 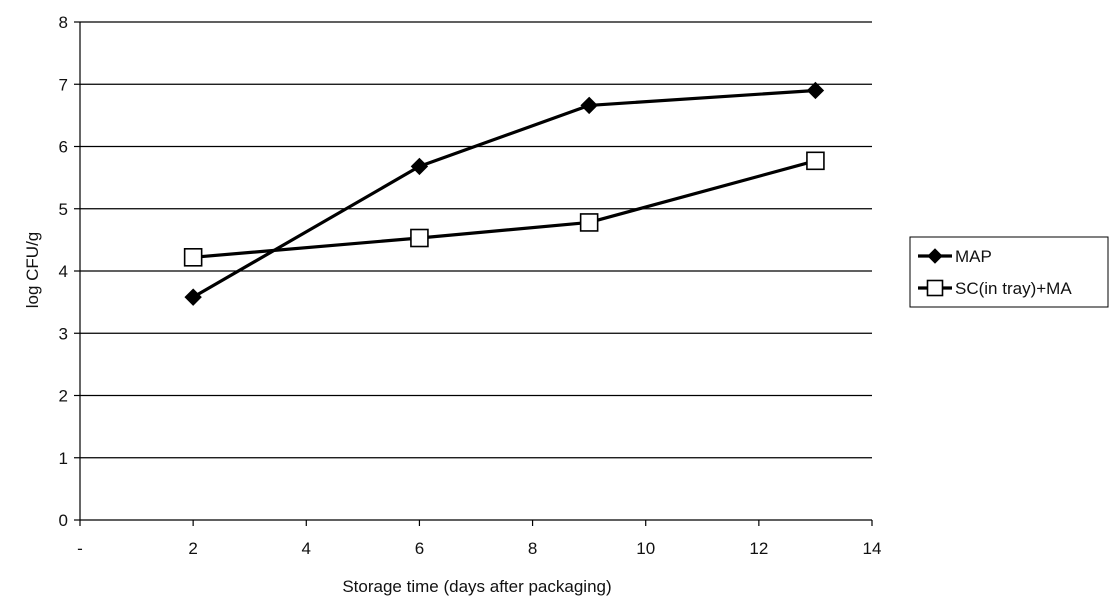 What do you see at coordinates (1009, 272) in the screenshot?
I see `legend: MAP SC(in tray)+MA` at bounding box center [1009, 272].